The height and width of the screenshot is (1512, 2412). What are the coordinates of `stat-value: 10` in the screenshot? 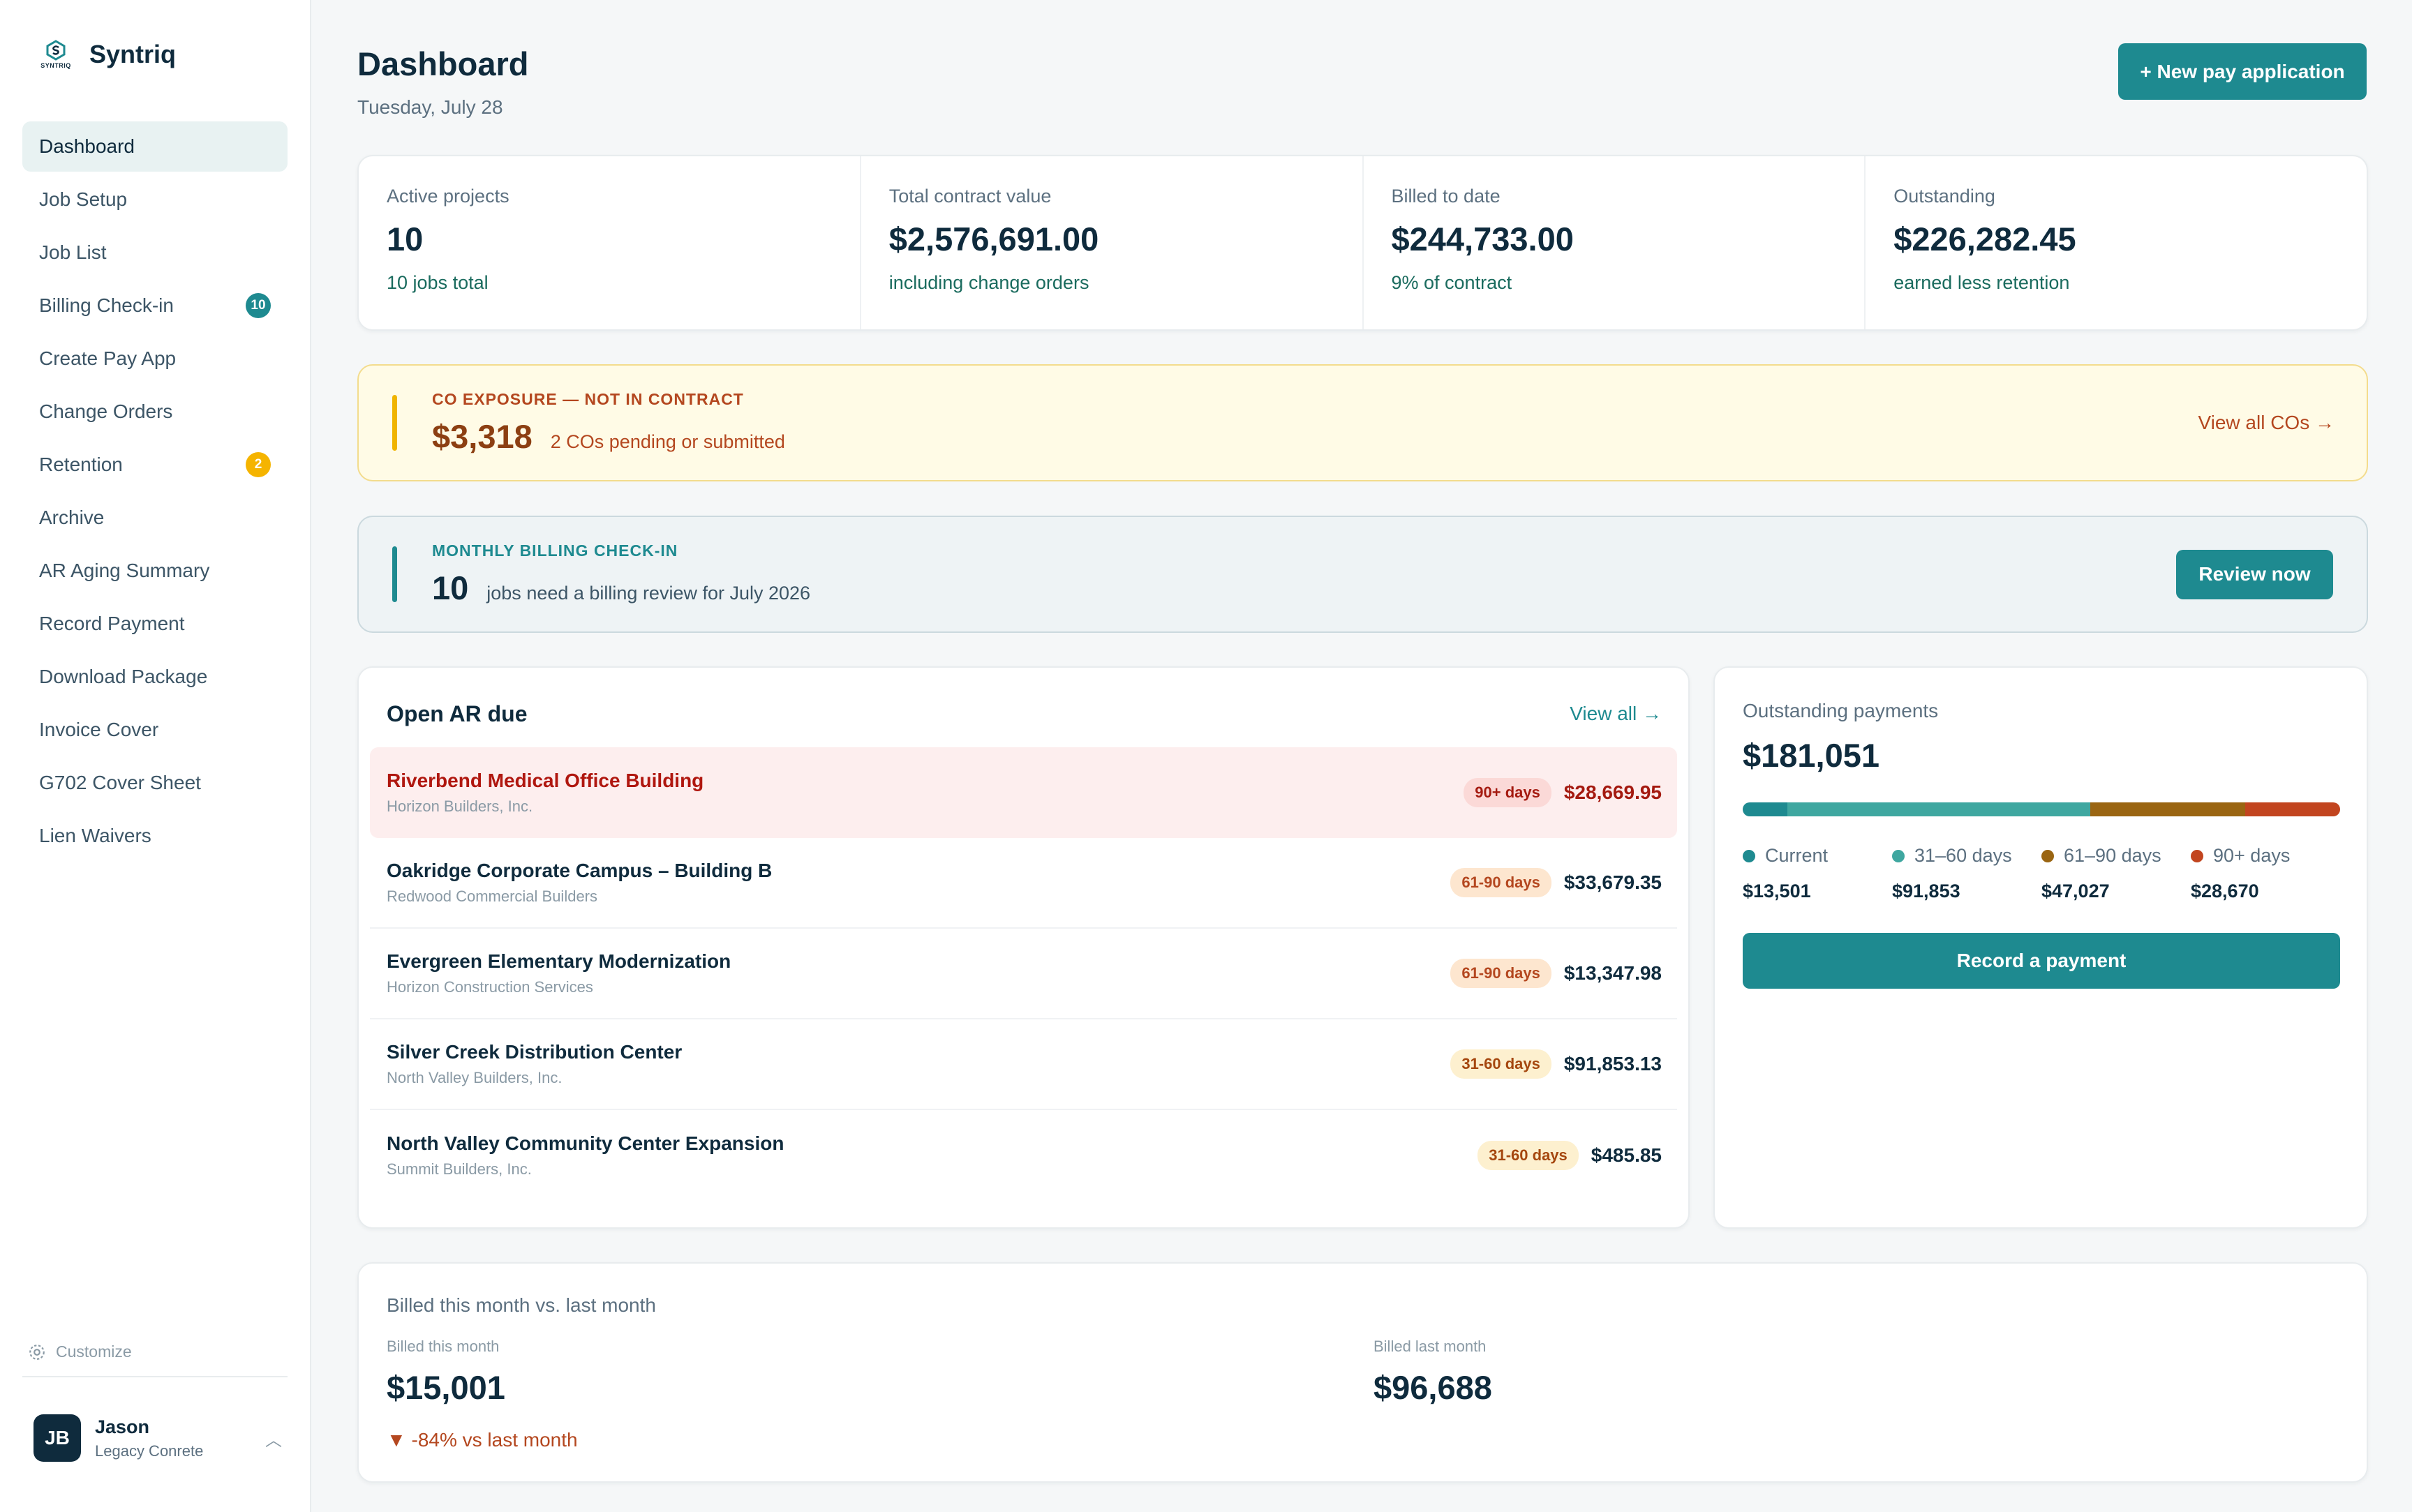 It's located at (405, 238).